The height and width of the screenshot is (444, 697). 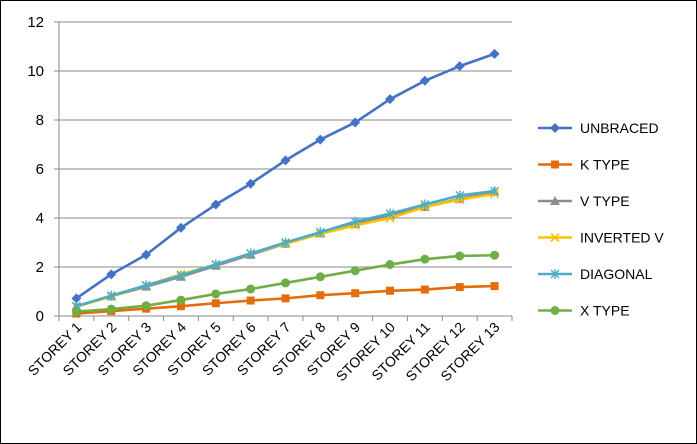 I want to click on legend-item: V TYPE, so click(x=584, y=201).